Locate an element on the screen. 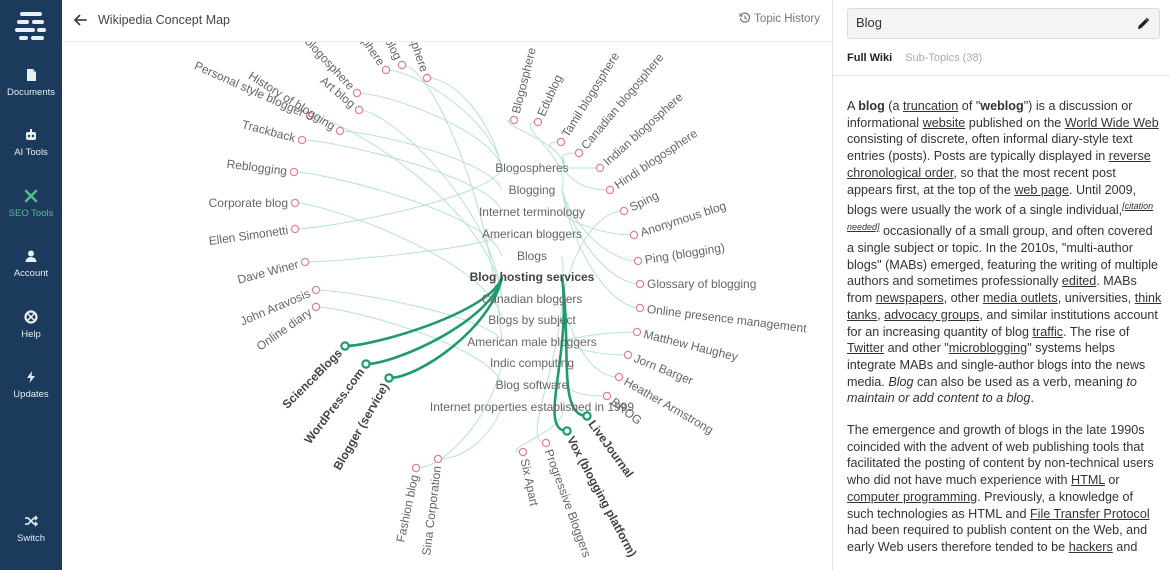 This screenshot has width=1170, height=570. category-indic-computing: Indic computing is located at coordinates (532, 363).